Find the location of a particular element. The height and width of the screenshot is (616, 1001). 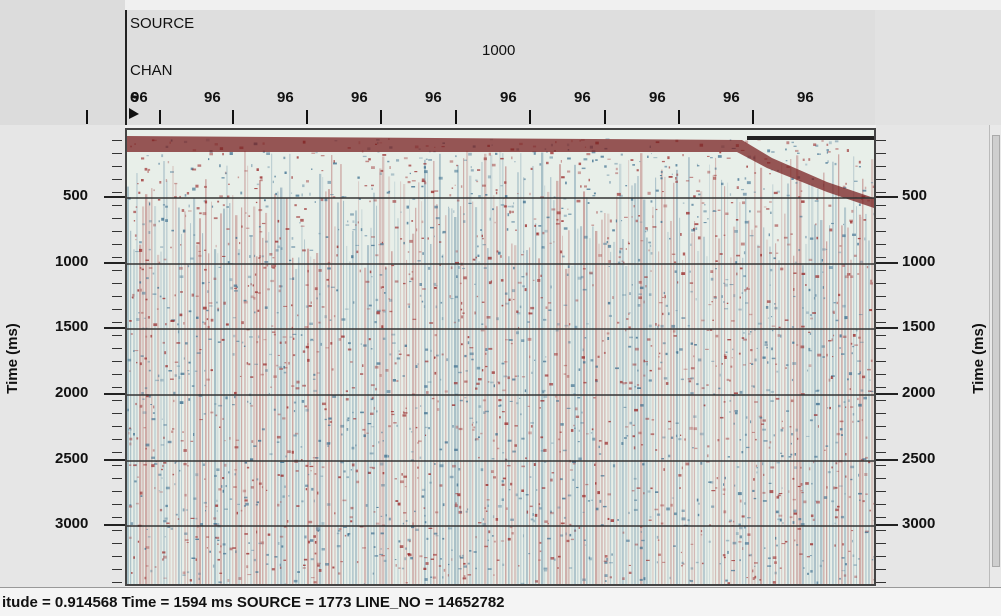

source-label: SOURCE is located at coordinates (162, 23).